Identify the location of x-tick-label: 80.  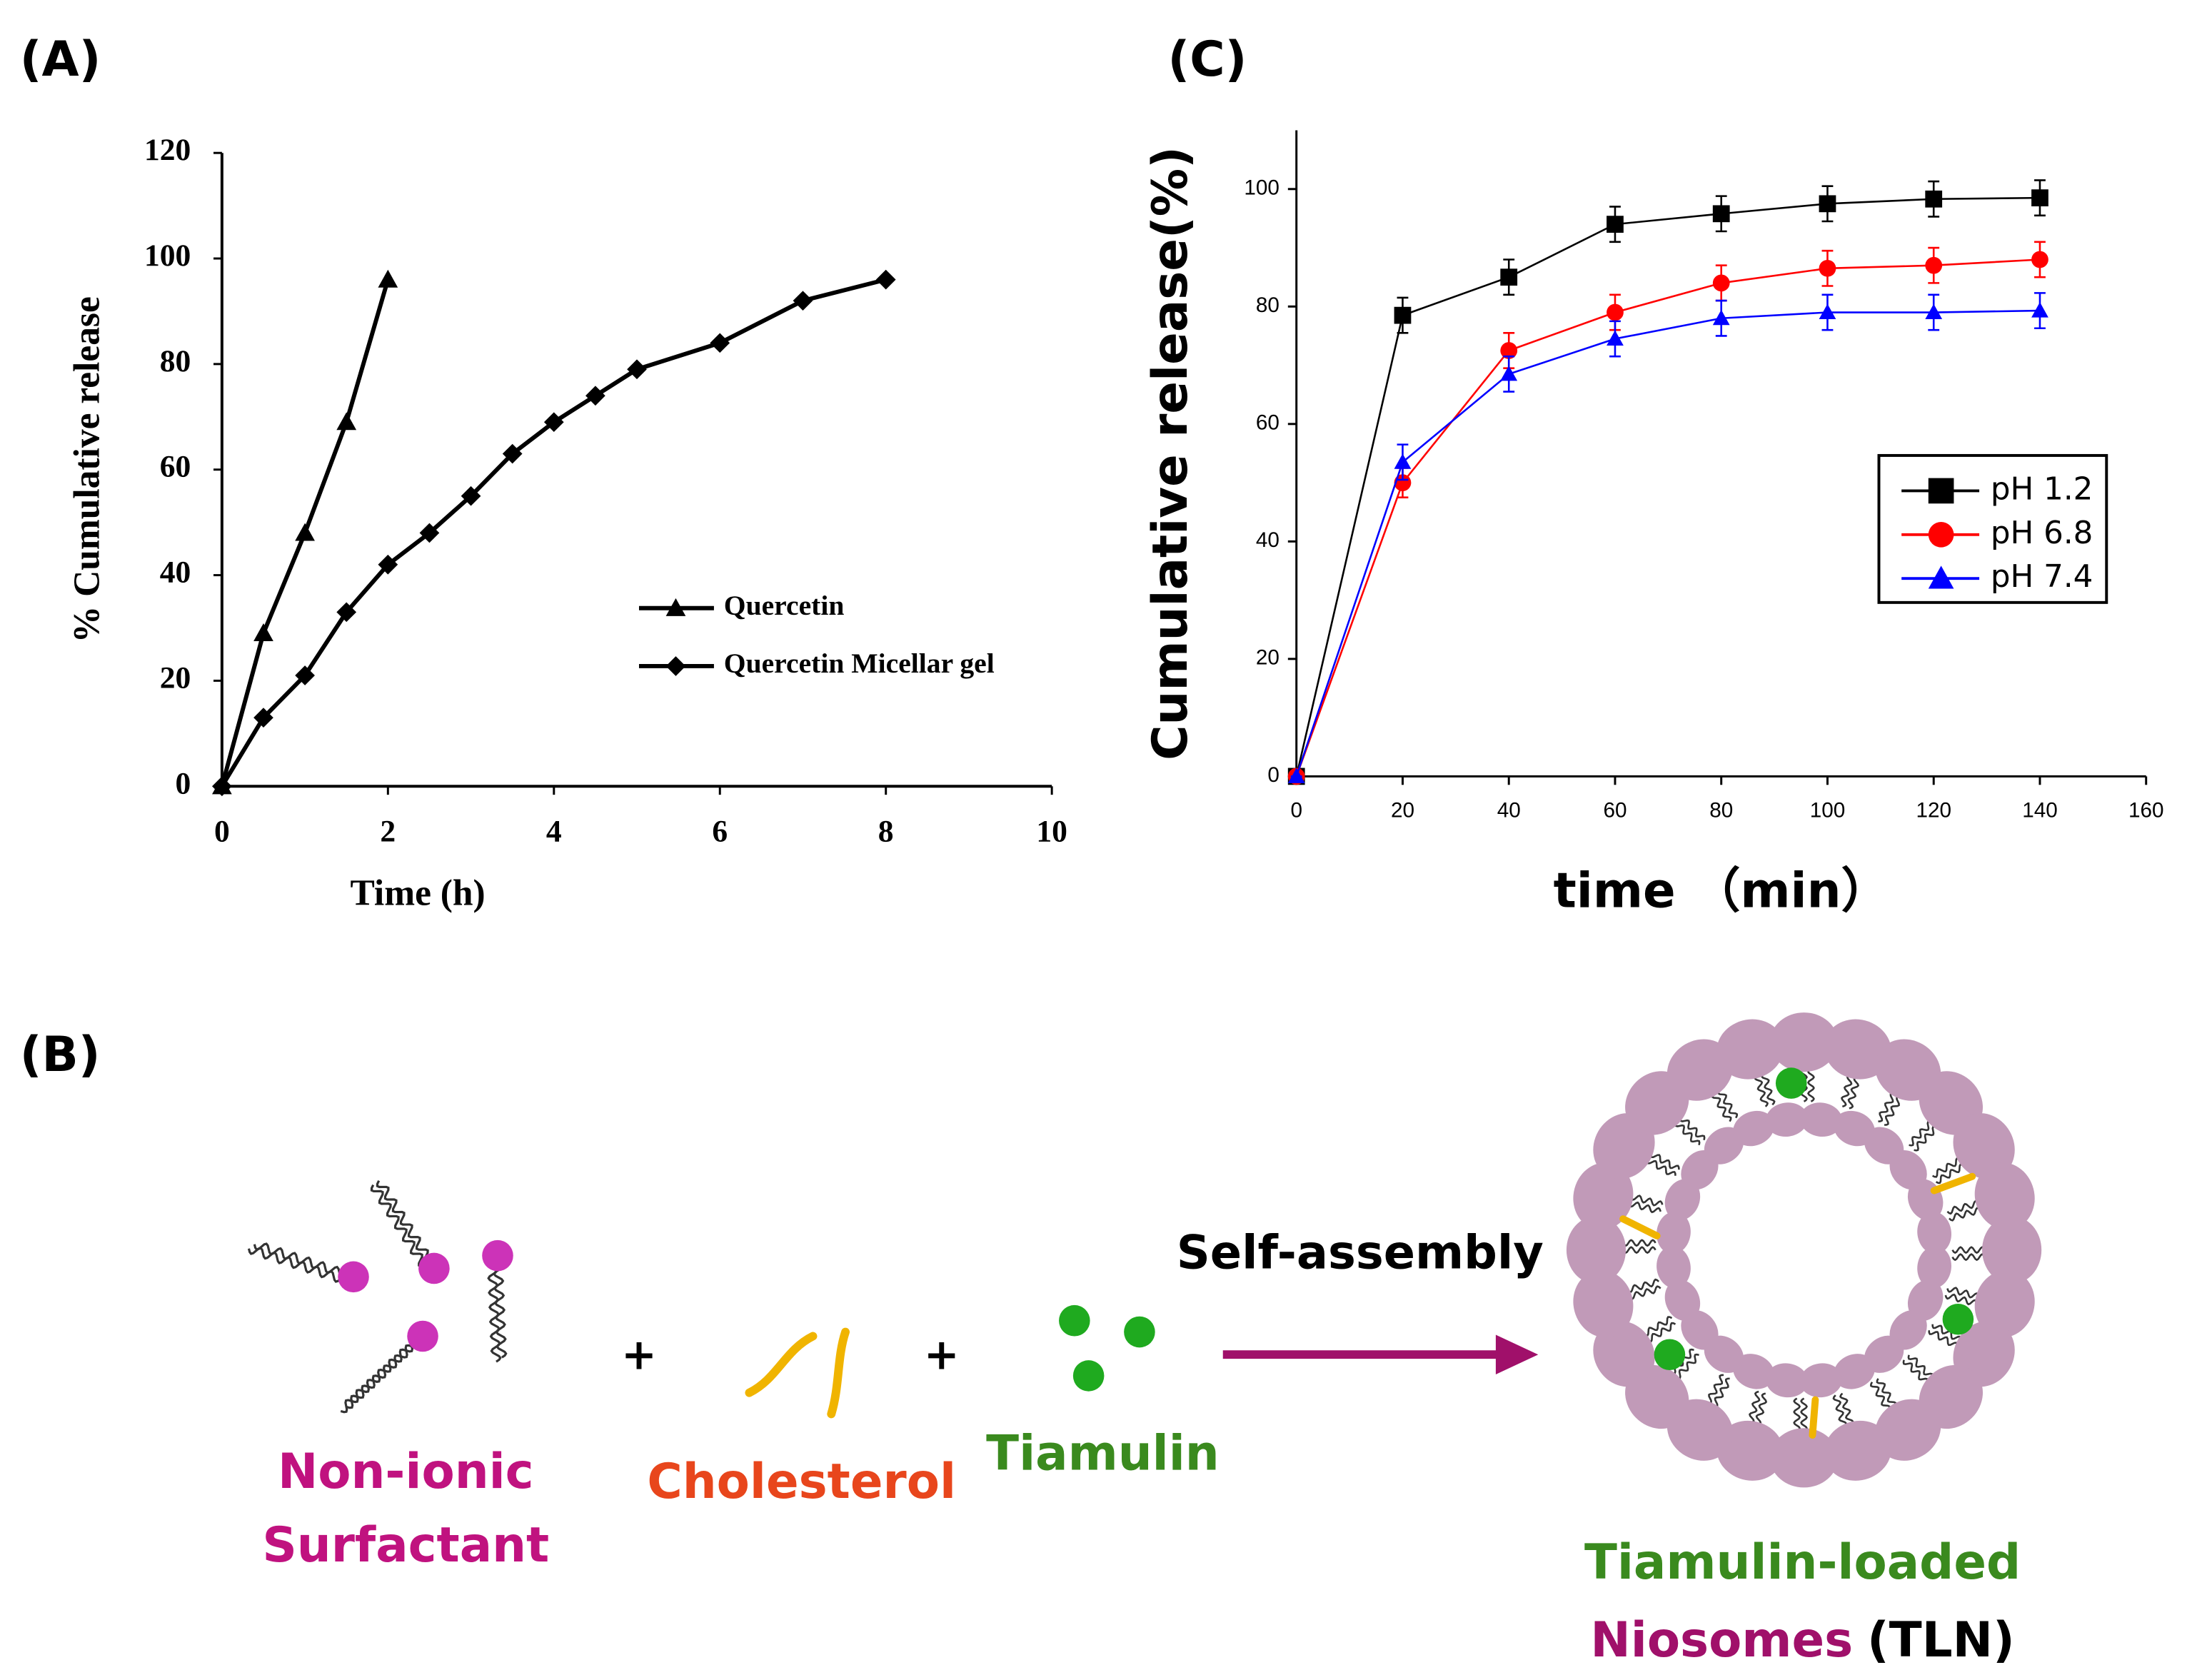
(1721, 811).